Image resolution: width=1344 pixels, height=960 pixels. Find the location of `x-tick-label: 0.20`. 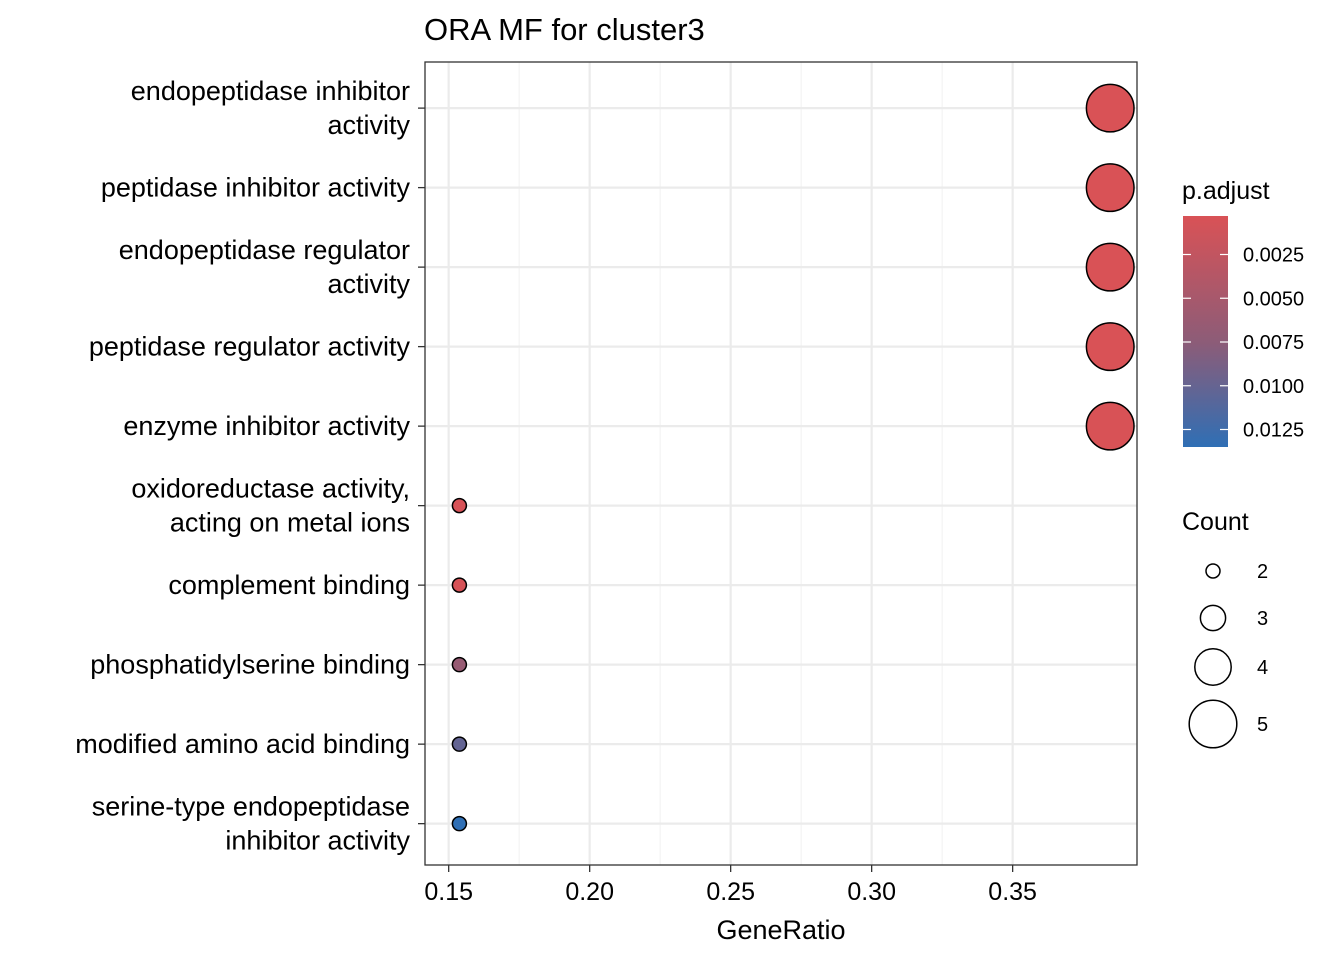

x-tick-label: 0.20 is located at coordinates (589, 892).